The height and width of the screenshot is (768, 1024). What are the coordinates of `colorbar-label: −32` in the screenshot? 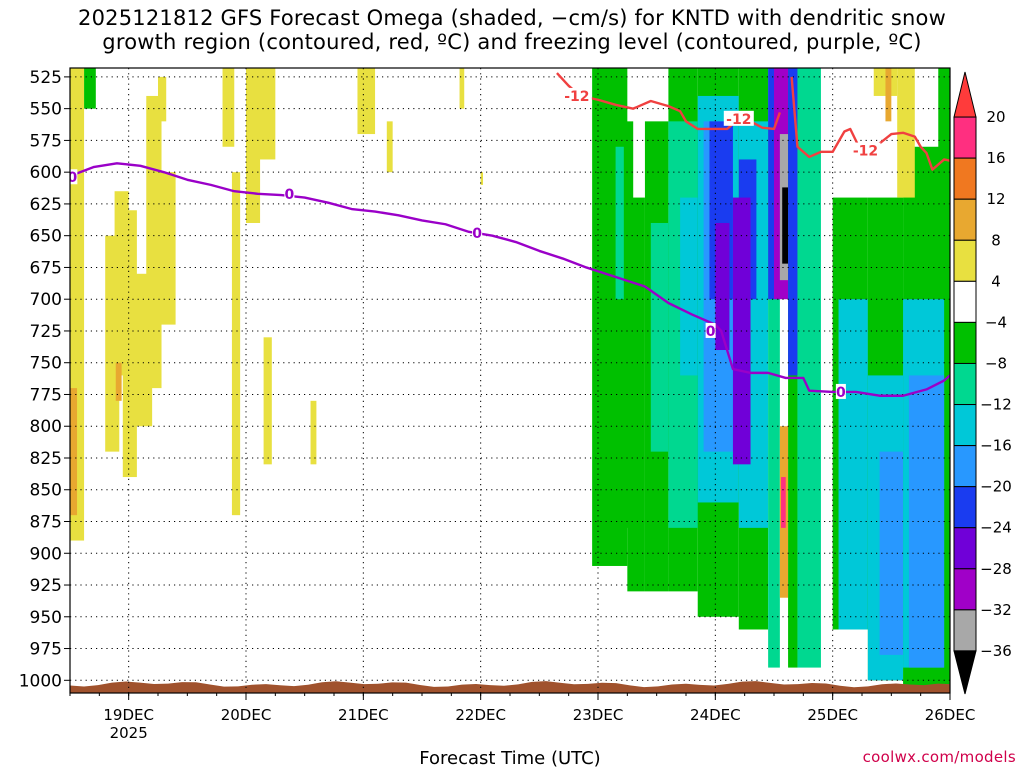 It's located at (996, 610).